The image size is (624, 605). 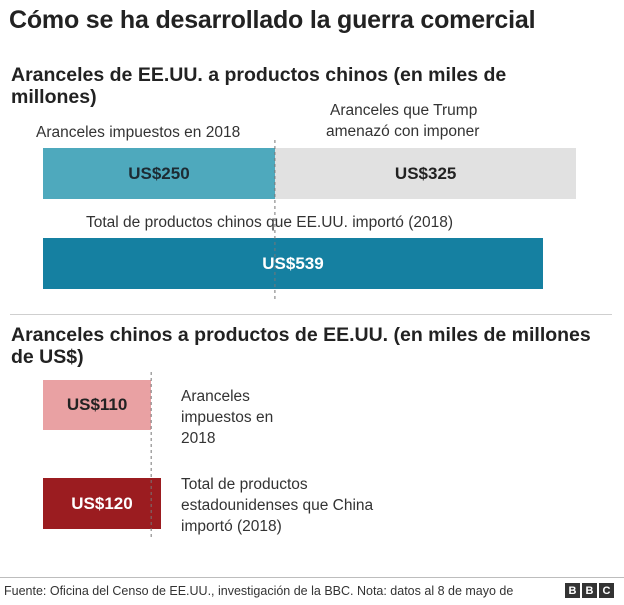 I want to click on bbc-logo-b1: B, so click(x=572, y=590).